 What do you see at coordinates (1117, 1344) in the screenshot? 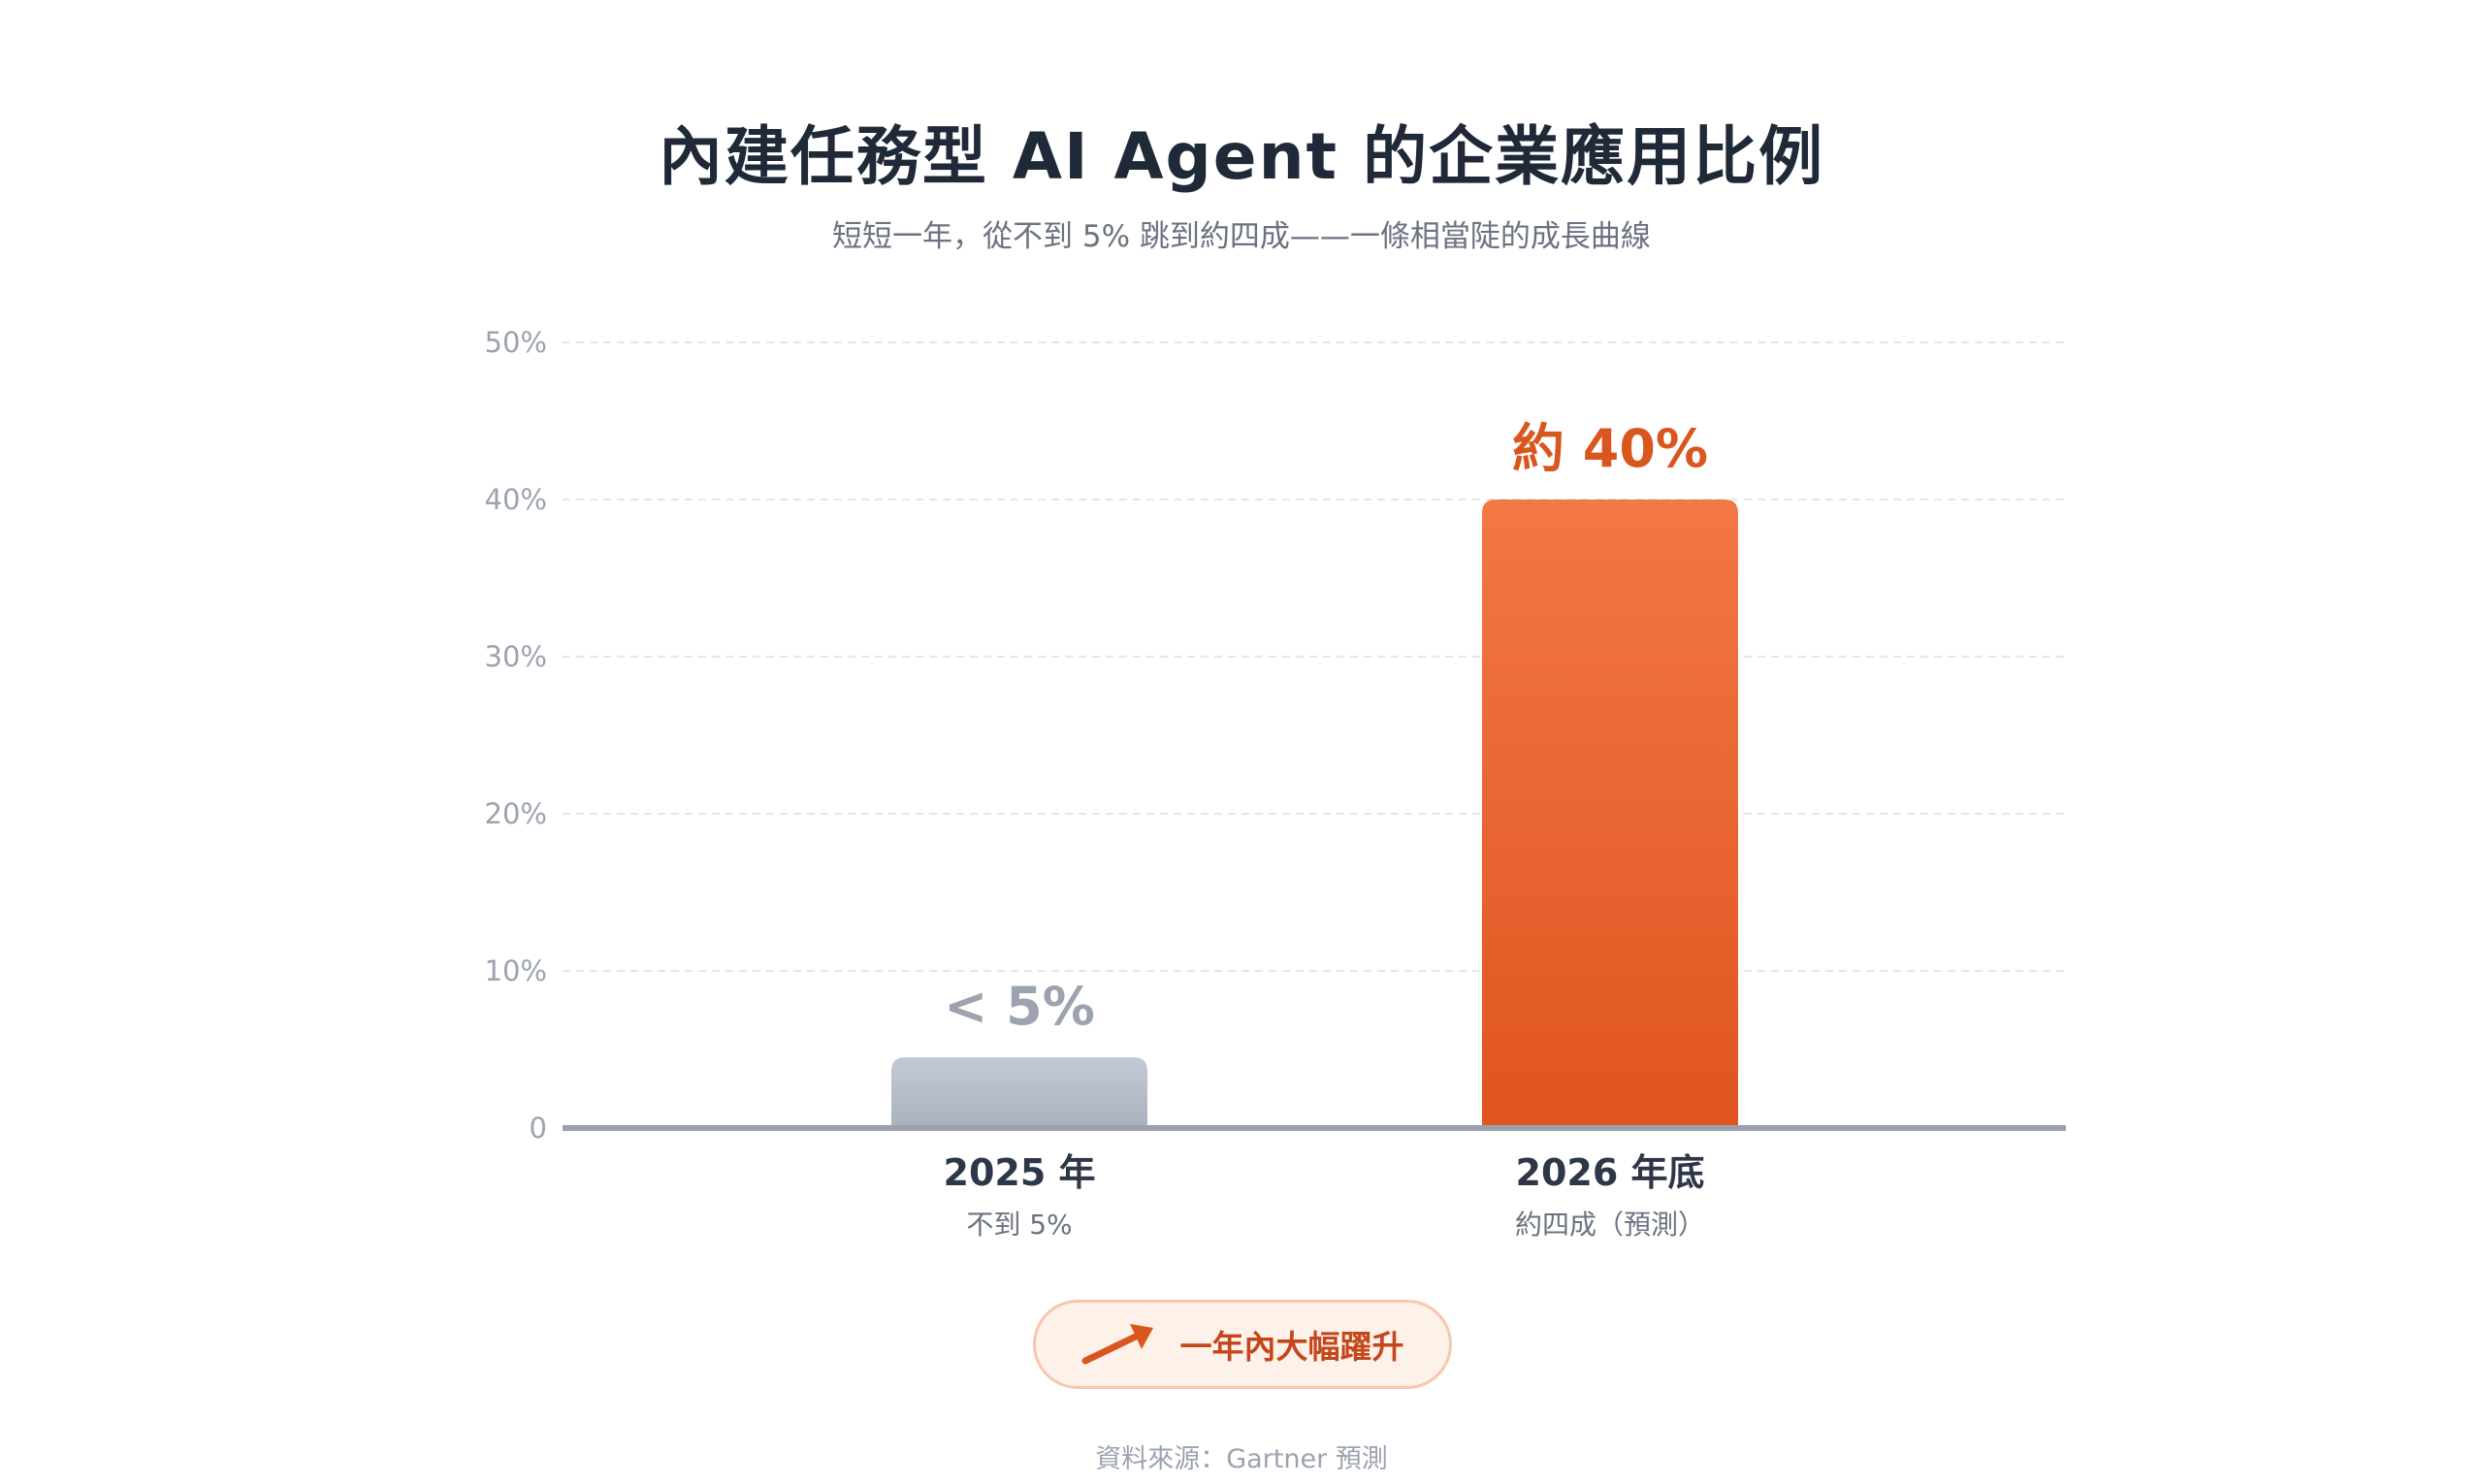
I see `trend-up-arrow-icon` at bounding box center [1117, 1344].